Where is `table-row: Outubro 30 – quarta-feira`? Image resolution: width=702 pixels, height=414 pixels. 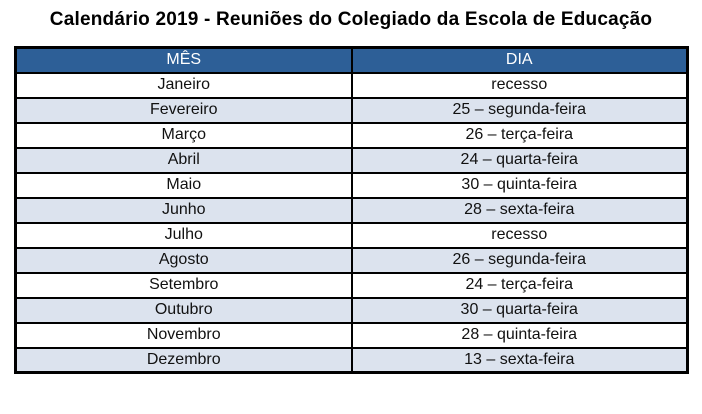 table-row: Outubro 30 – quarta-feira is located at coordinates (351, 310).